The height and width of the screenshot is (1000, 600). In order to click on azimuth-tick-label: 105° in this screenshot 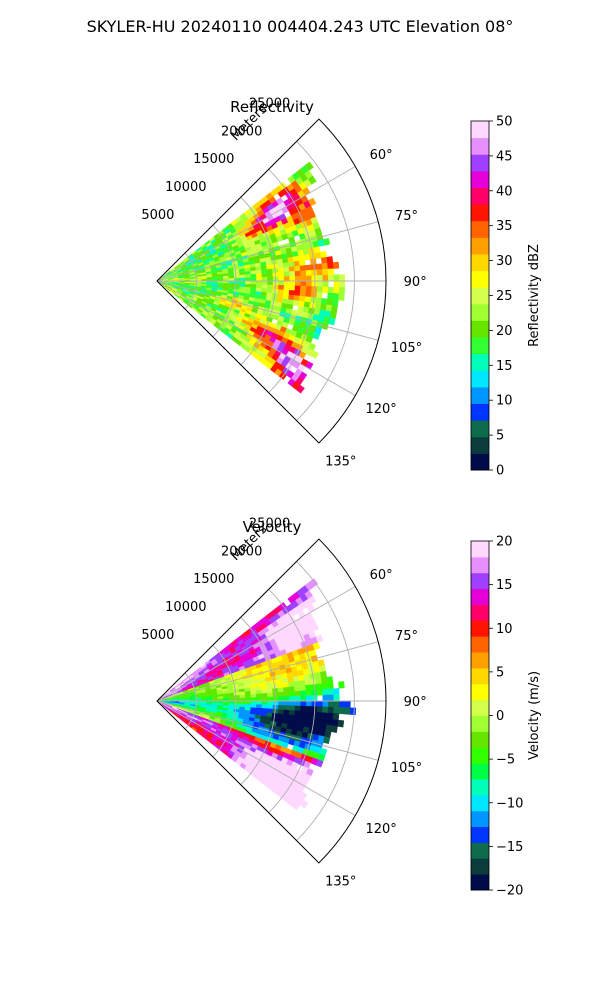, I will do `click(406, 768)`.